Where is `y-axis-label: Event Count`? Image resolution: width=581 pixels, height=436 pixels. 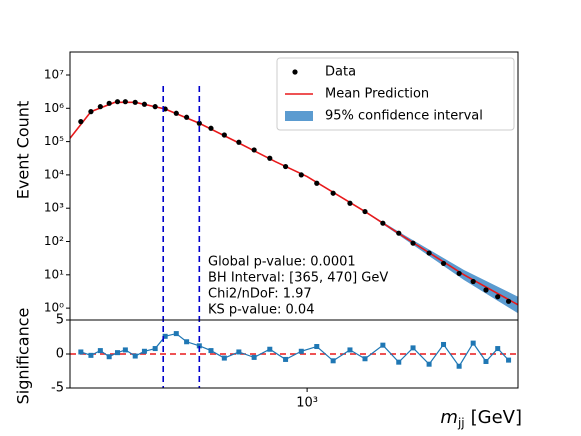
y-axis-label: Event Count is located at coordinates (23, 150).